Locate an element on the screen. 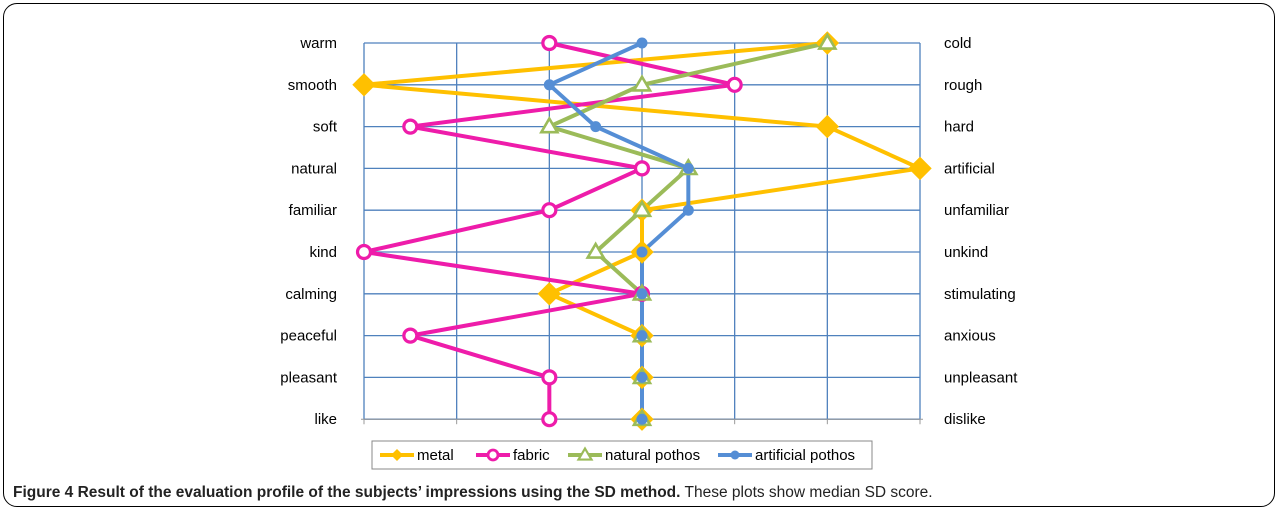 The height and width of the screenshot is (514, 1281). right-label-unfamiliar: unfamiliar is located at coordinates (976, 210).